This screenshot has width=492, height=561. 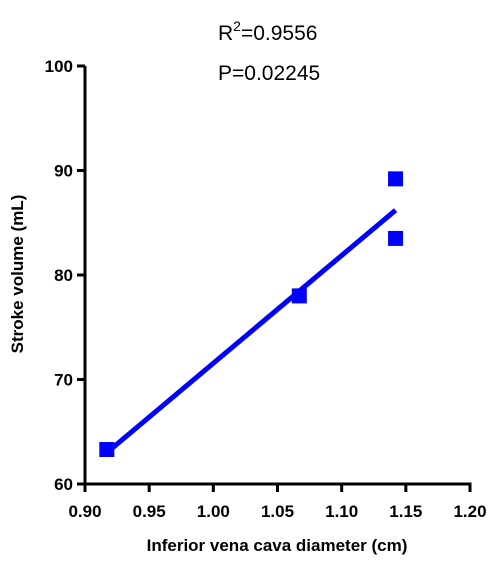 What do you see at coordinates (63, 171) in the screenshot?
I see `y-tick-label: 90` at bounding box center [63, 171].